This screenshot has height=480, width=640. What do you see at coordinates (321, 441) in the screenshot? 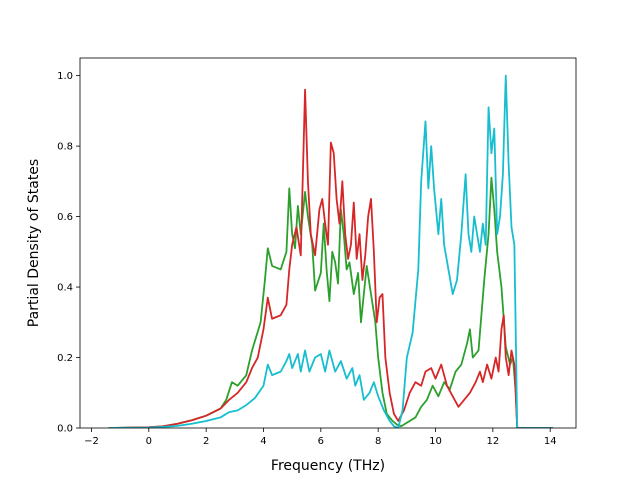
I see `x-tick-label: 6` at bounding box center [321, 441].